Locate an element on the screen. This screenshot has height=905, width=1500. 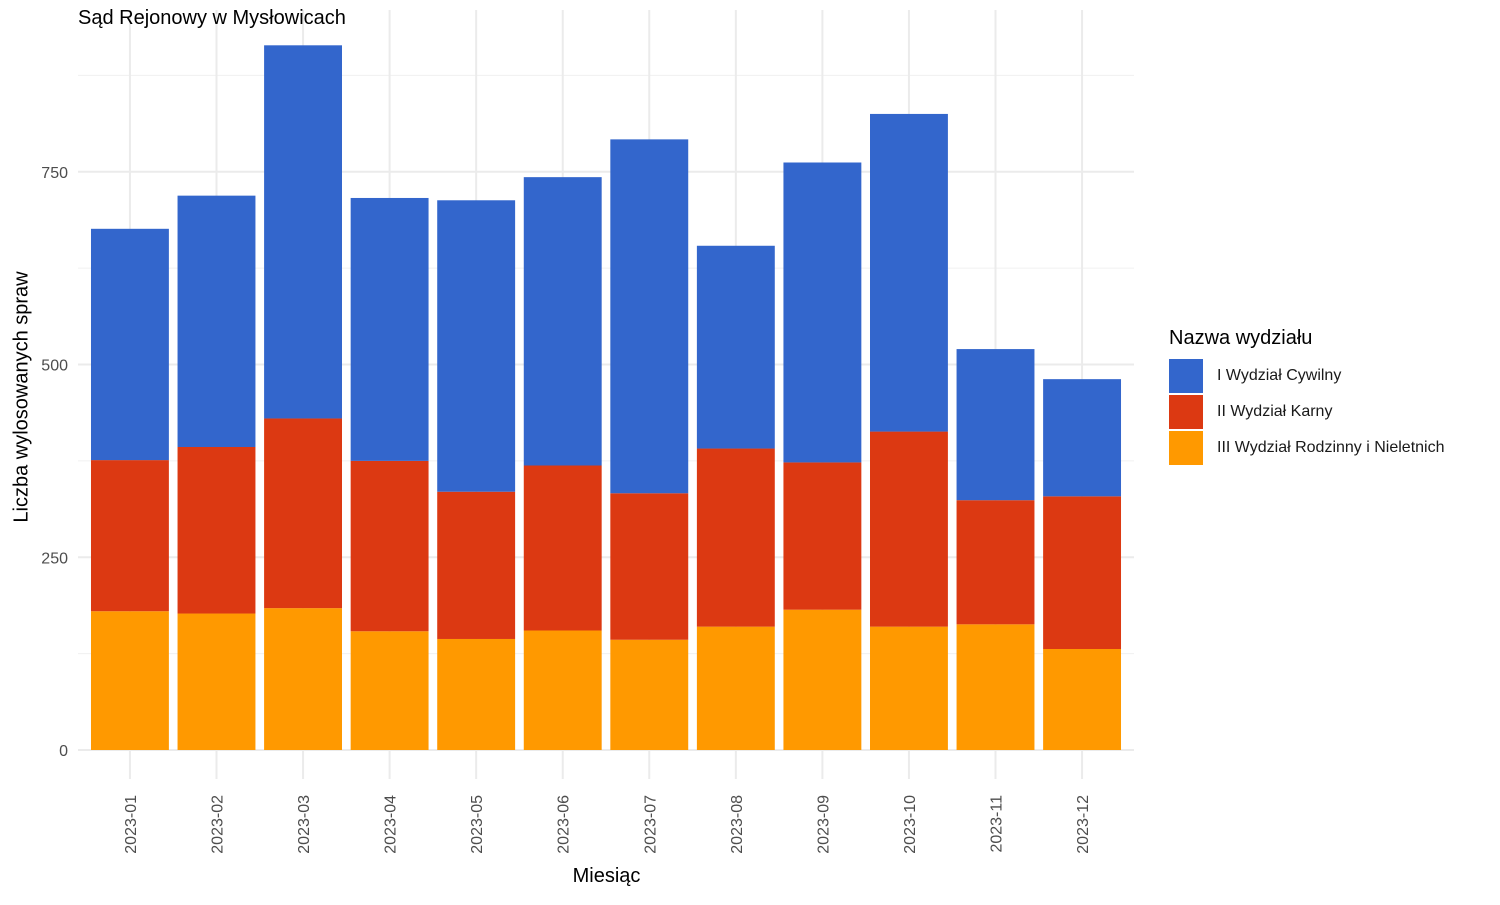
x-axis-title: Miesiąc is located at coordinates (606, 876).